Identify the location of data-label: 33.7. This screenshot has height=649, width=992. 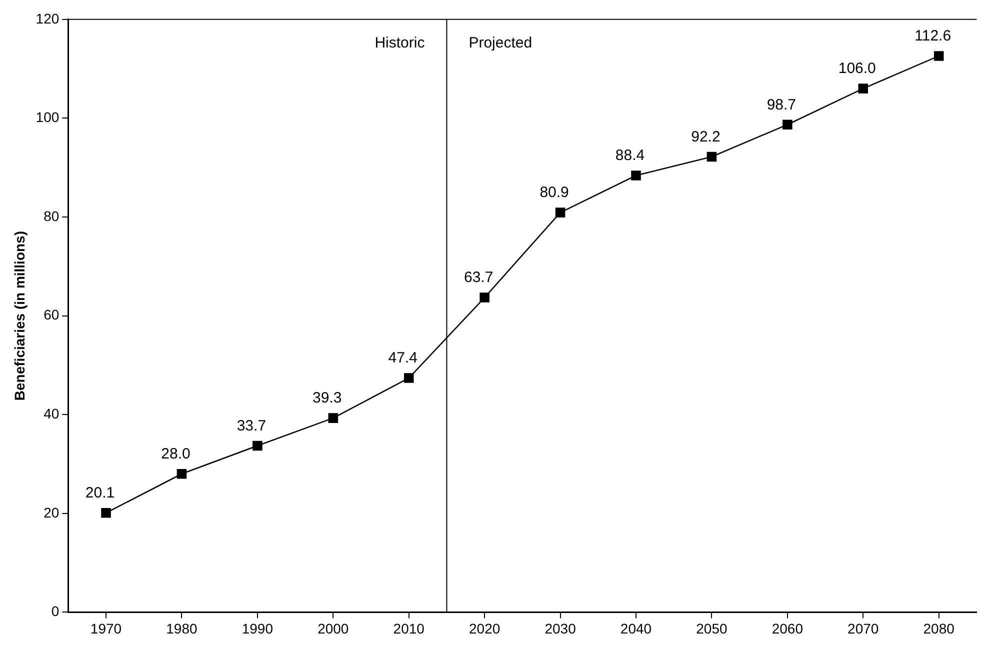
(251, 425).